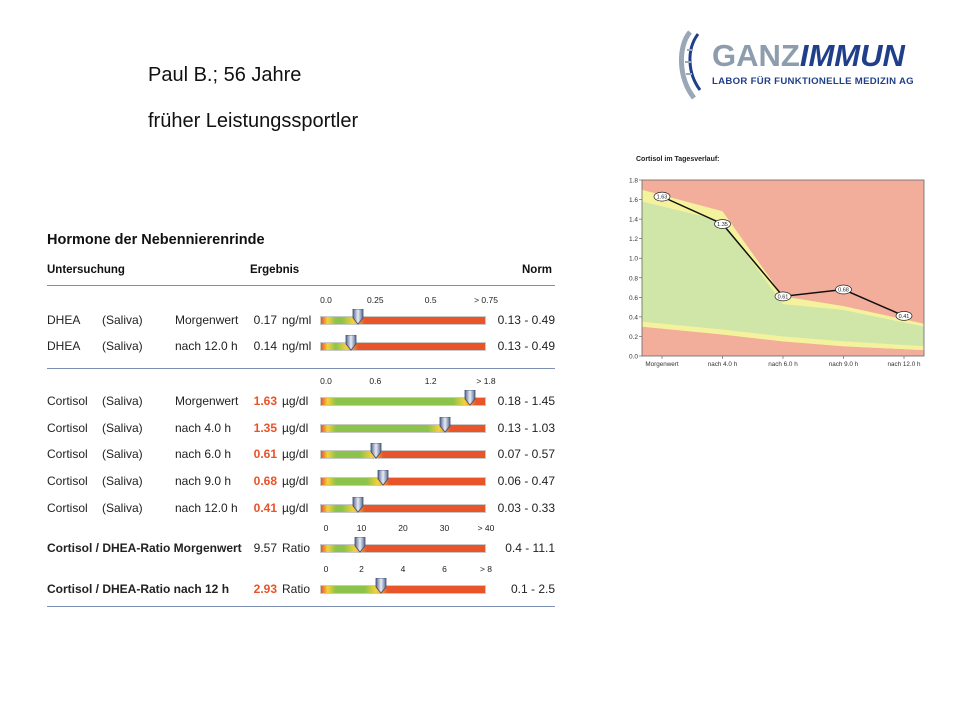 This screenshot has width=960, height=720. Describe the element at coordinates (783, 274) in the screenshot. I see `chart-band-green` at that location.